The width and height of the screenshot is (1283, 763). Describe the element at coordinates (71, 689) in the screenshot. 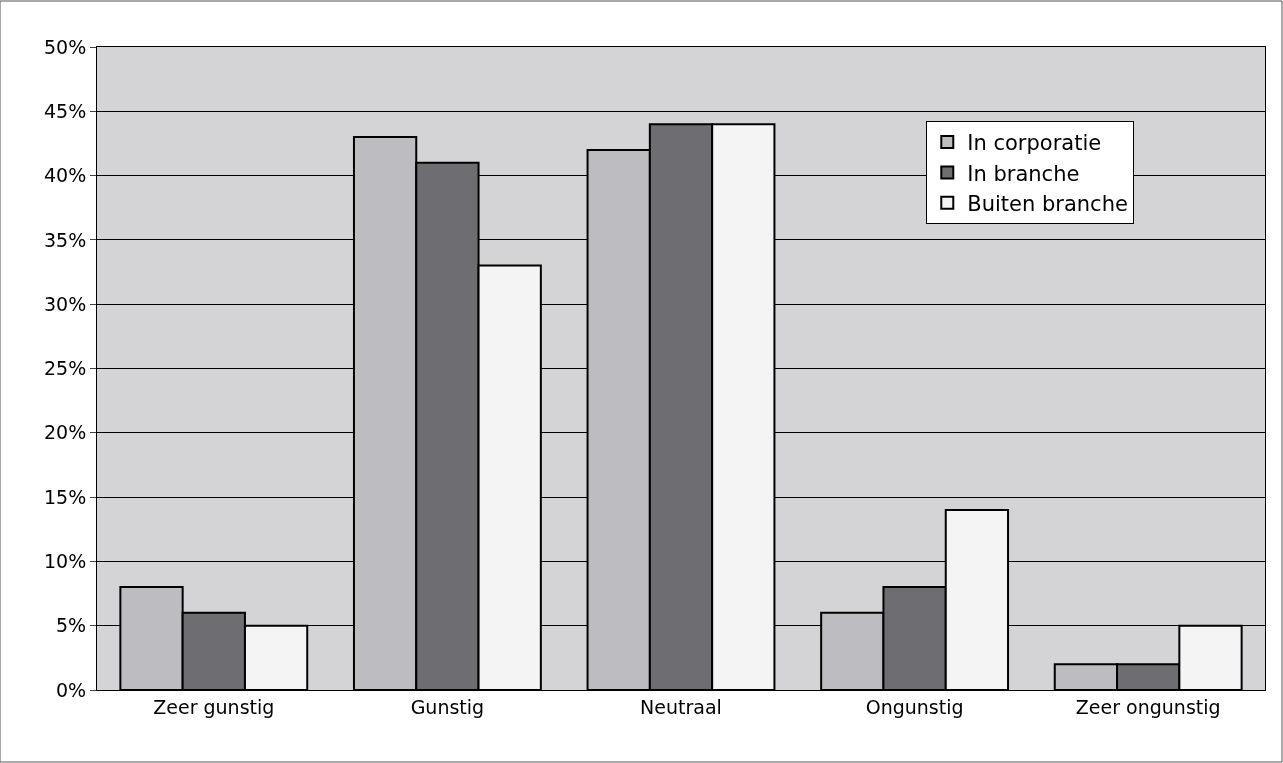

I see `y-tick-label: 0%` at that location.